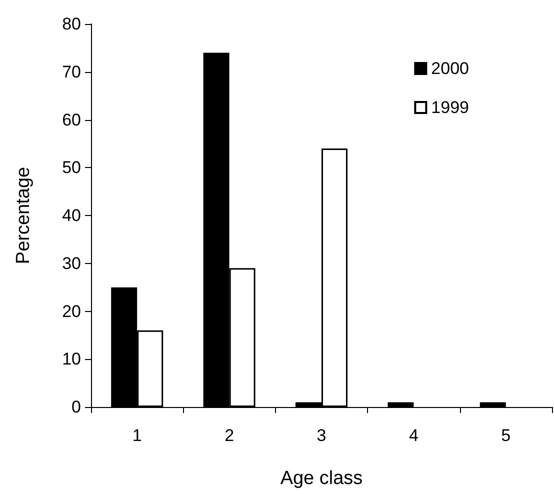 Image resolution: width=554 pixels, height=495 pixels. What do you see at coordinates (71, 168) in the screenshot?
I see `y-tick-label: 50` at bounding box center [71, 168].